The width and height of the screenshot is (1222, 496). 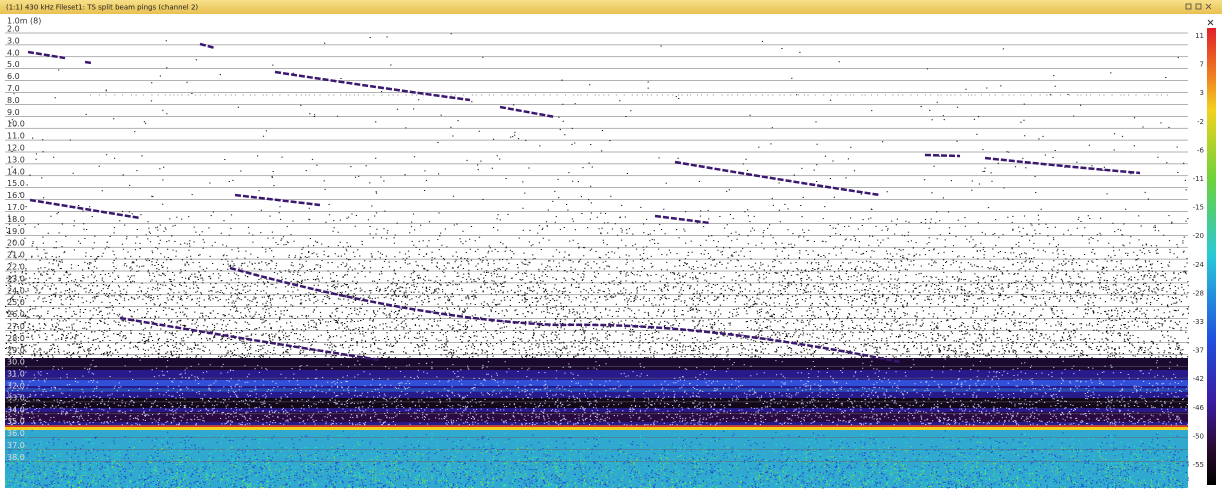 I want to click on depth-label: 34.0, so click(x=16, y=409).